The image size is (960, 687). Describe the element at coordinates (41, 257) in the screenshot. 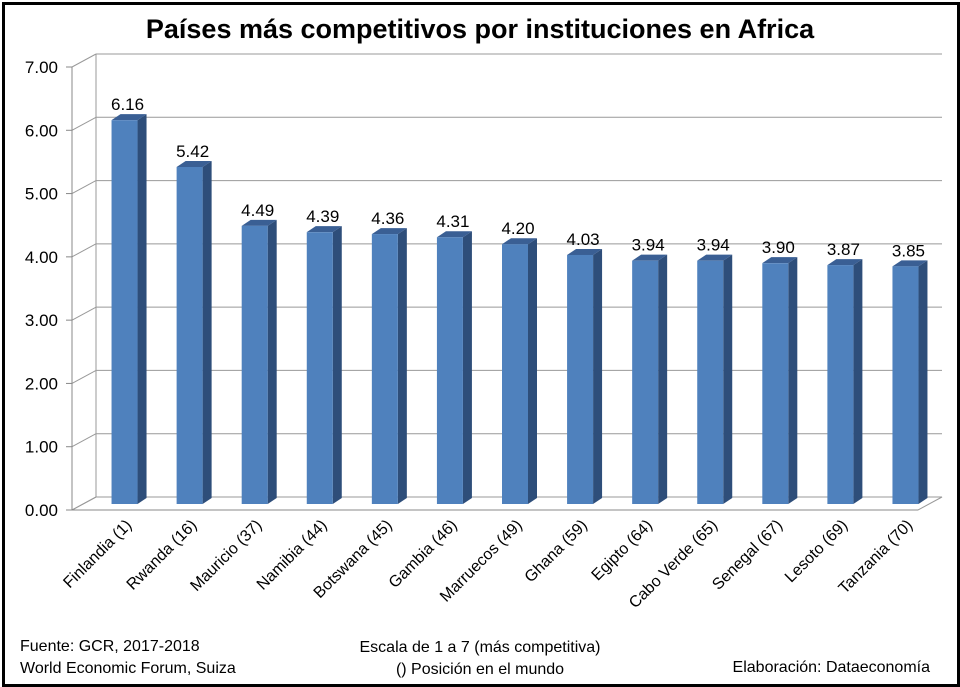

I see `y-tick-label: 4.00` at that location.